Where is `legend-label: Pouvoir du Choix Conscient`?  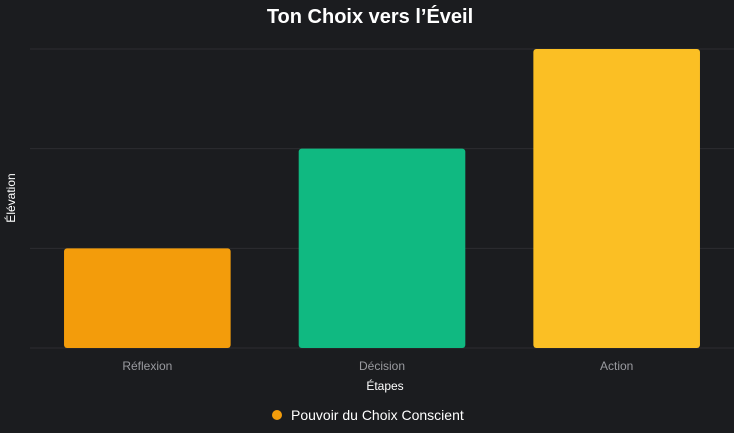 legend-label: Pouvoir du Choix Conscient is located at coordinates (377, 415).